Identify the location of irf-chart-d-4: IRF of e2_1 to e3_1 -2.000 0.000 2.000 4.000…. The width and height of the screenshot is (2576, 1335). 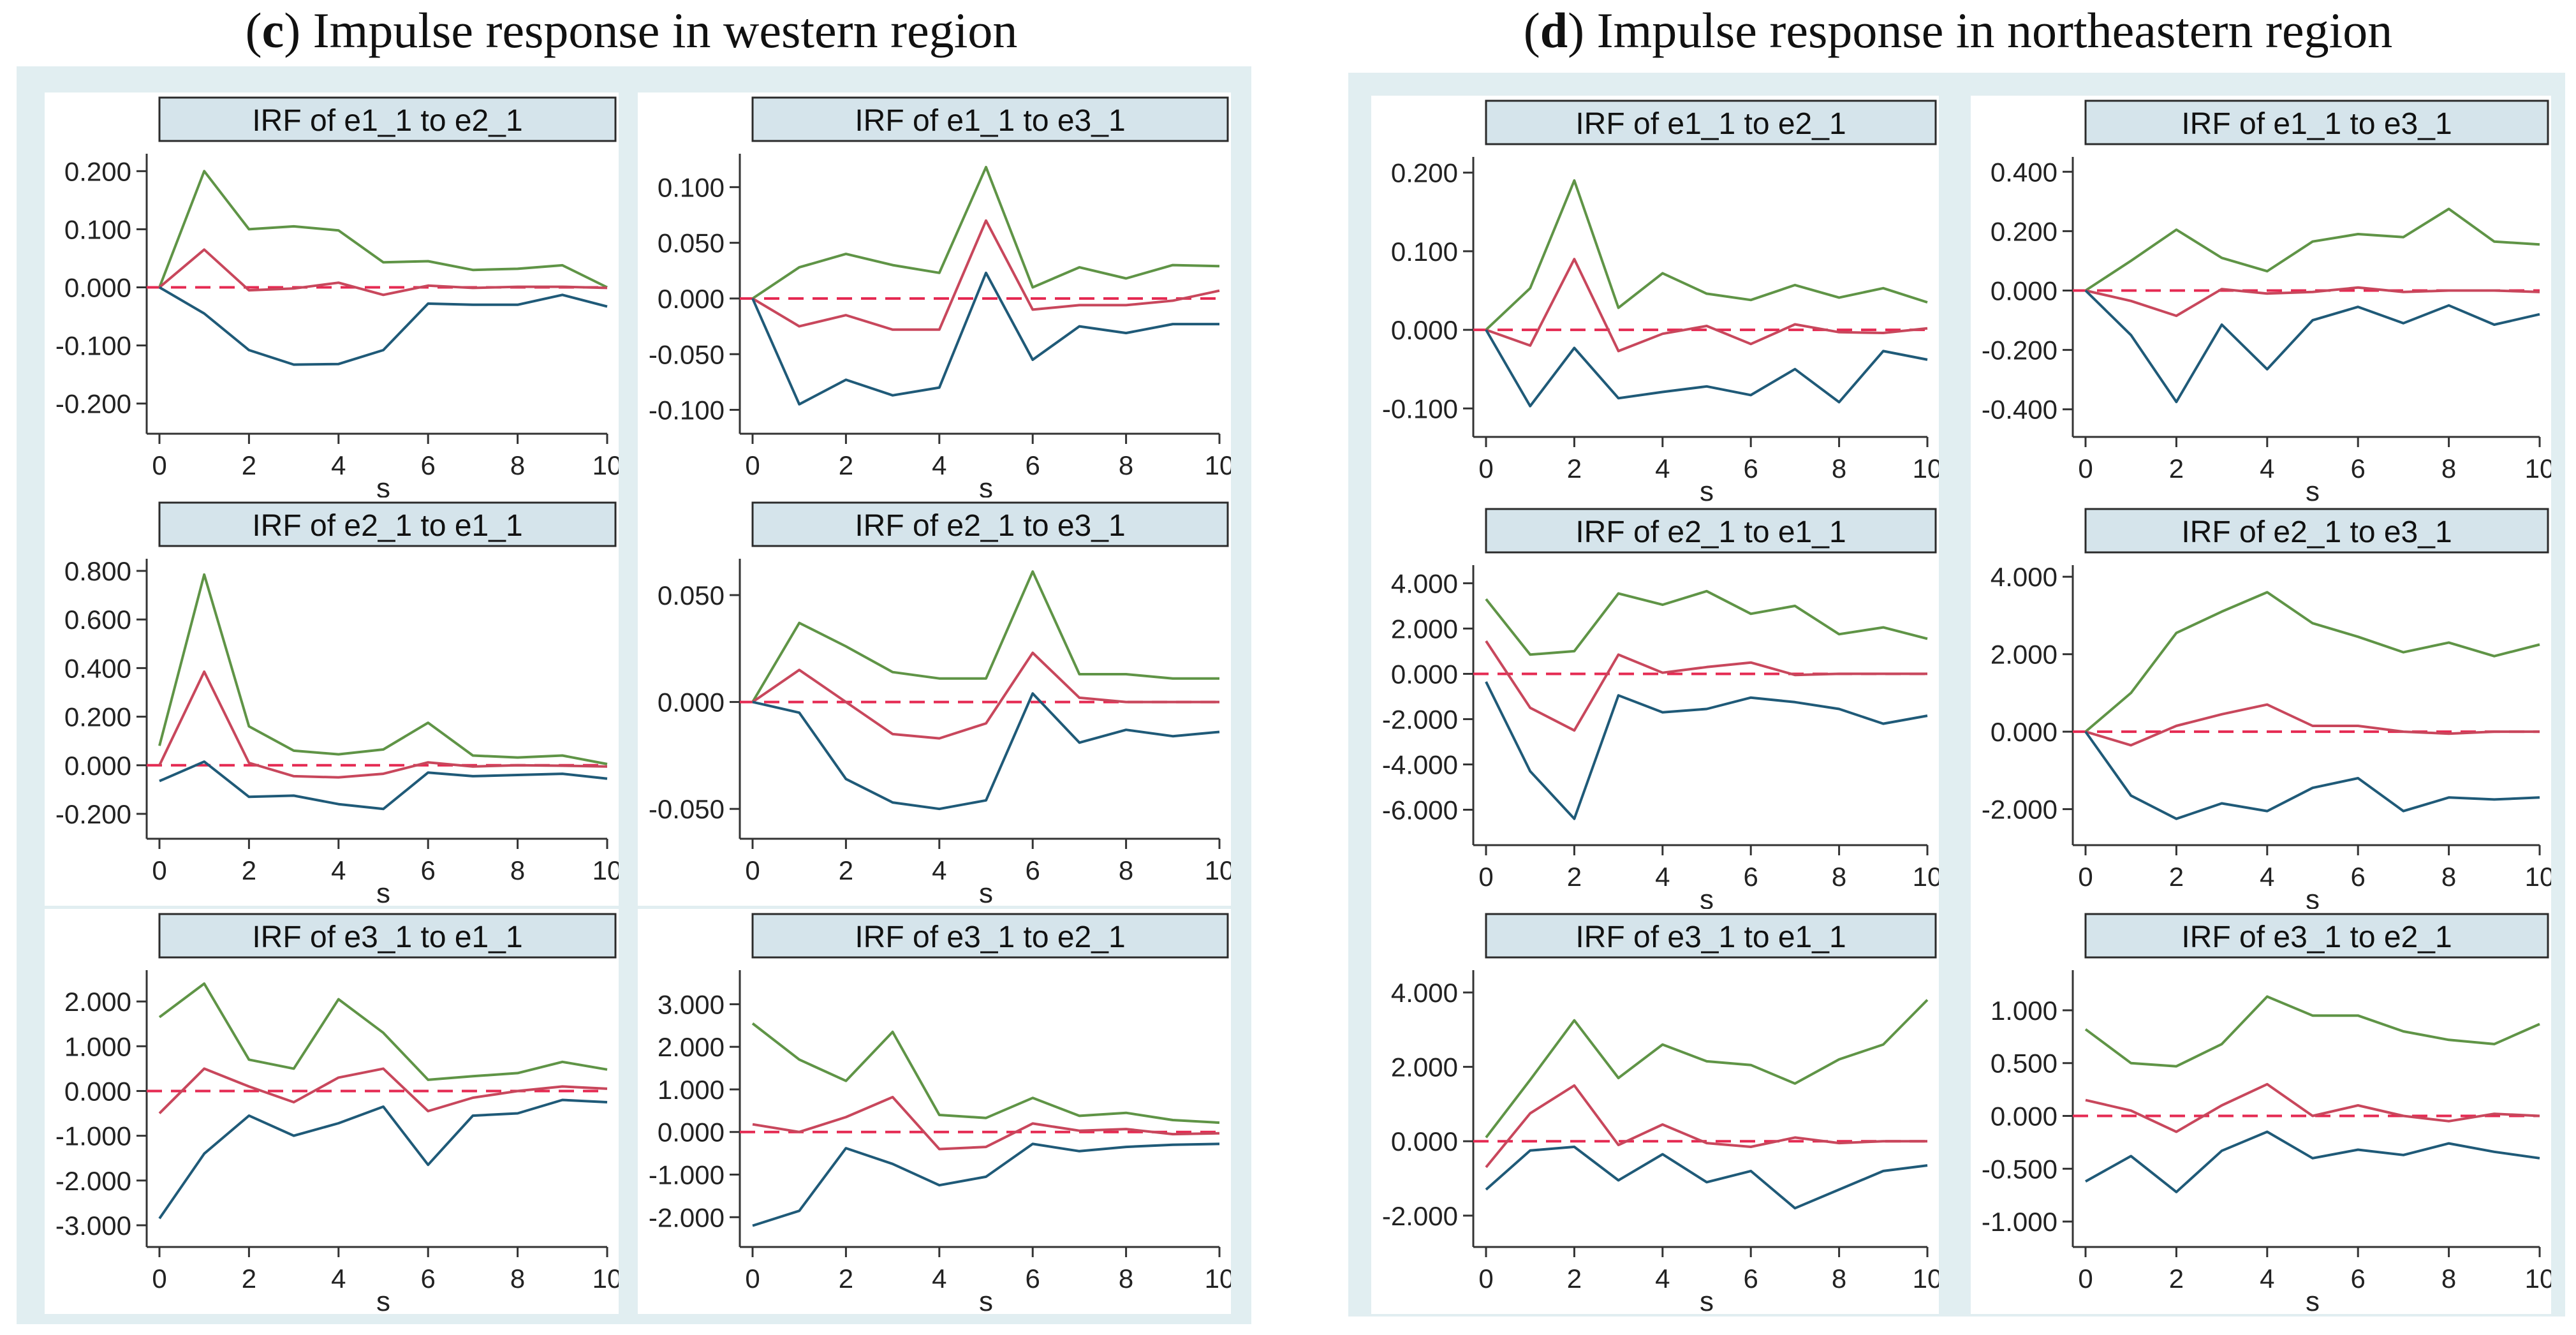
(2261, 708).